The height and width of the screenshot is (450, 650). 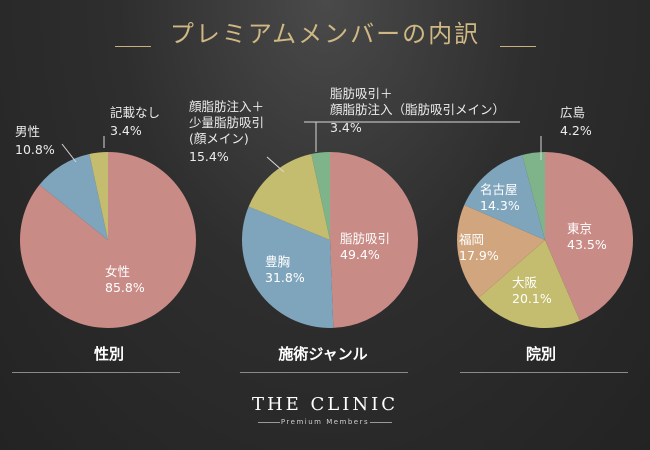 I want to click on slice-label-1-3: 脂肪吸引＋, so click(x=361, y=93).